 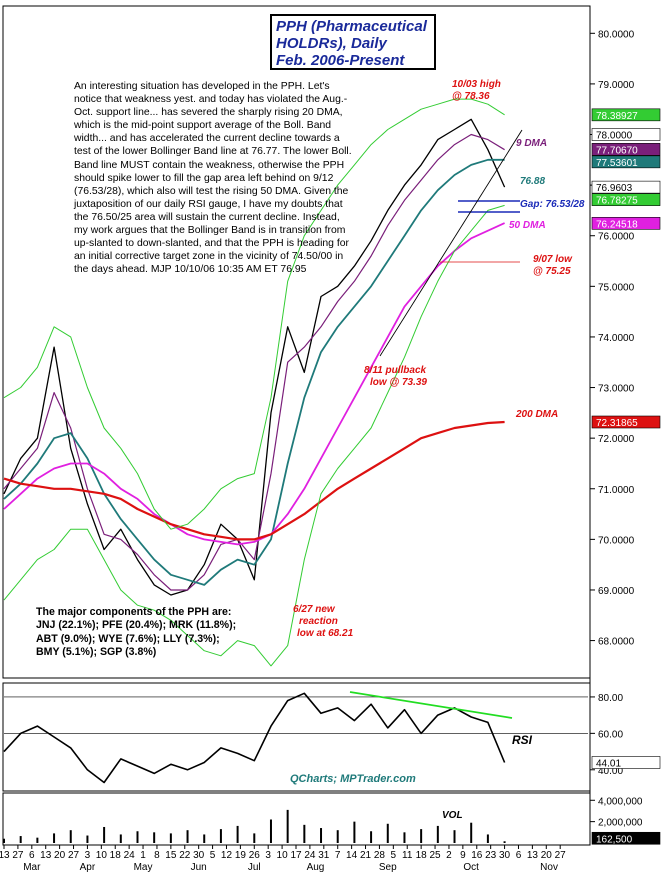 I want to click on x-tick-label: 1, so click(x=143, y=855).